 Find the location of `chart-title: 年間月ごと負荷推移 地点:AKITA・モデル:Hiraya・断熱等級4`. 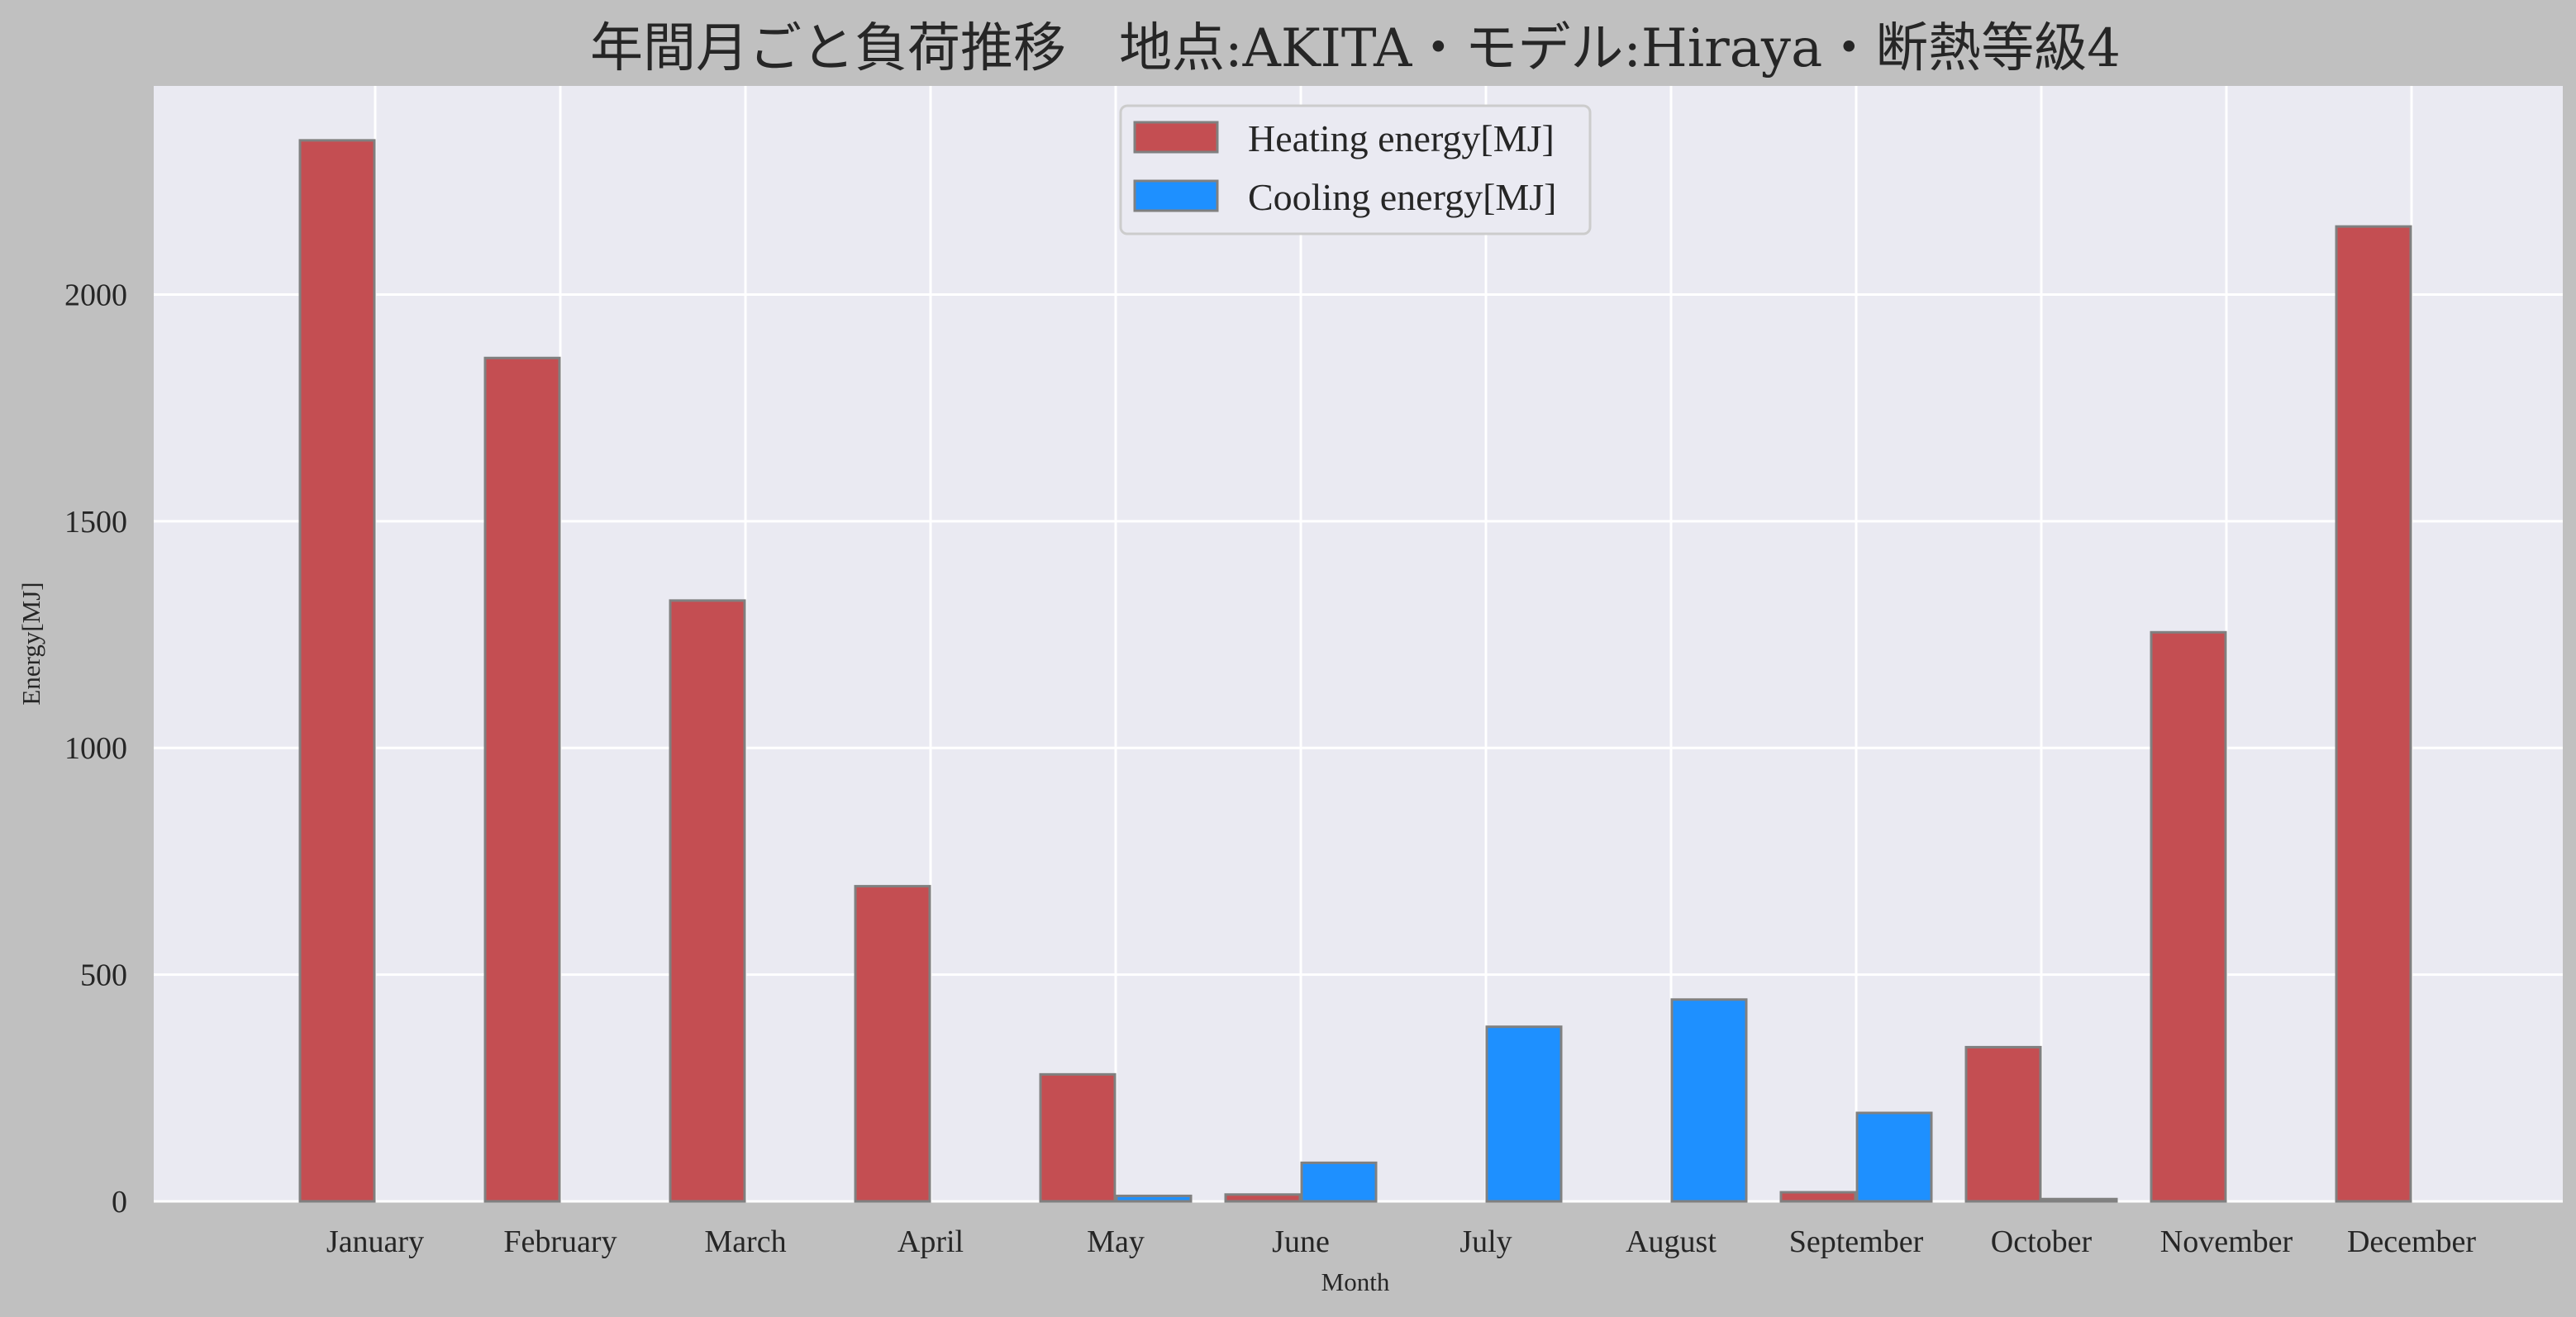

chart-title: 年間月ごと負荷推移 地点:AKITA・モデル:Hiraya・断熱等級4 is located at coordinates (1356, 48).